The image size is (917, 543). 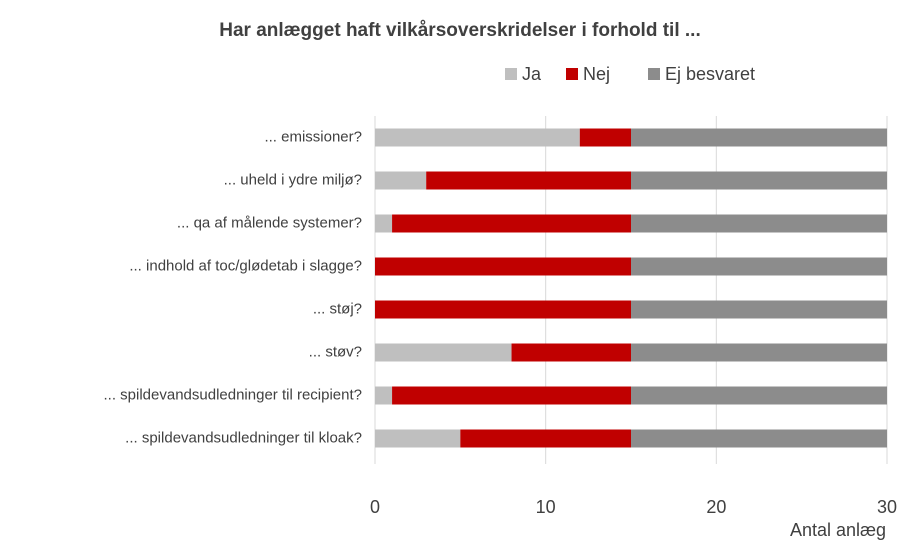 I want to click on x-tick-label: 30, so click(x=887, y=507).